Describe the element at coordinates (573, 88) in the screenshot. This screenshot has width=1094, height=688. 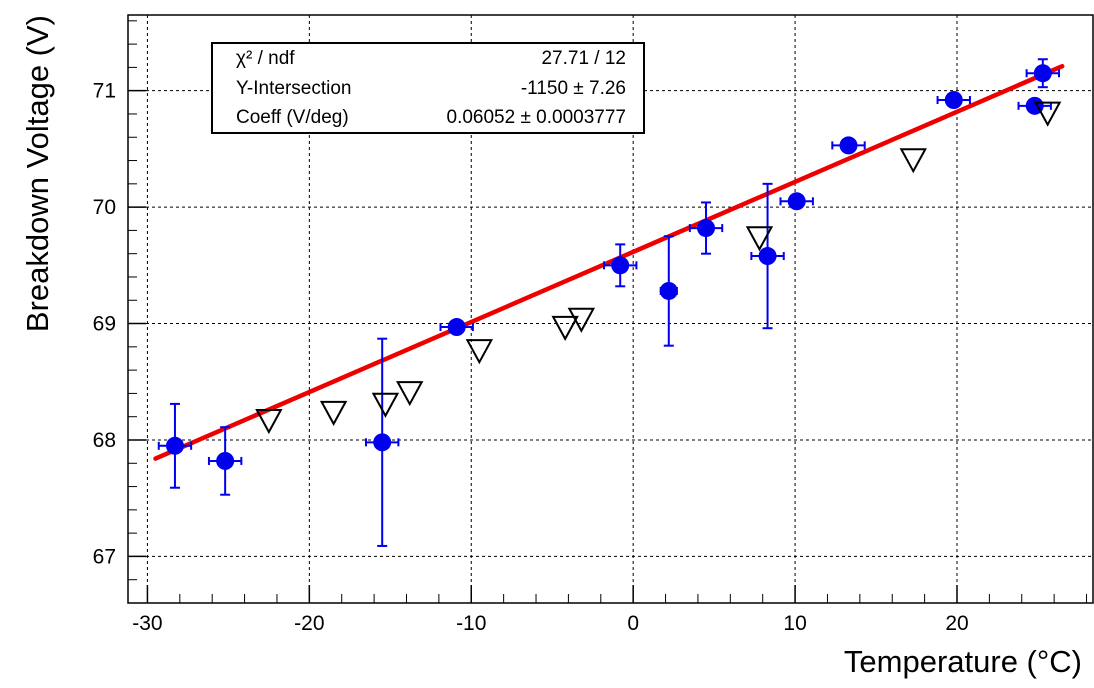
I see `stats-row2-value: -1150 ± 7.26` at that location.